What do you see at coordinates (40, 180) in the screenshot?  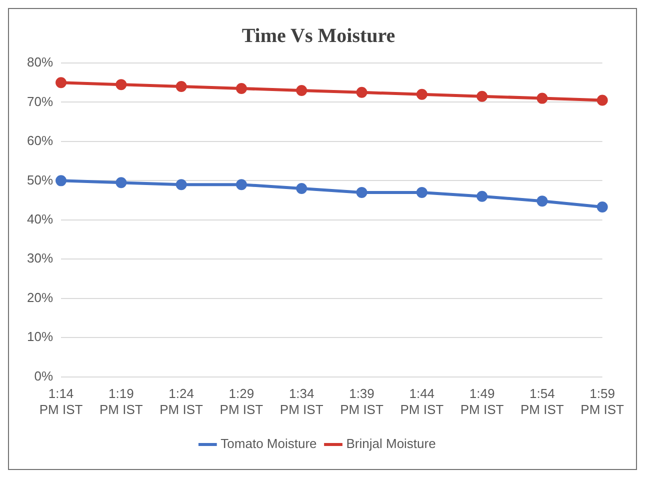 I see `y-tick-label: 50%` at bounding box center [40, 180].